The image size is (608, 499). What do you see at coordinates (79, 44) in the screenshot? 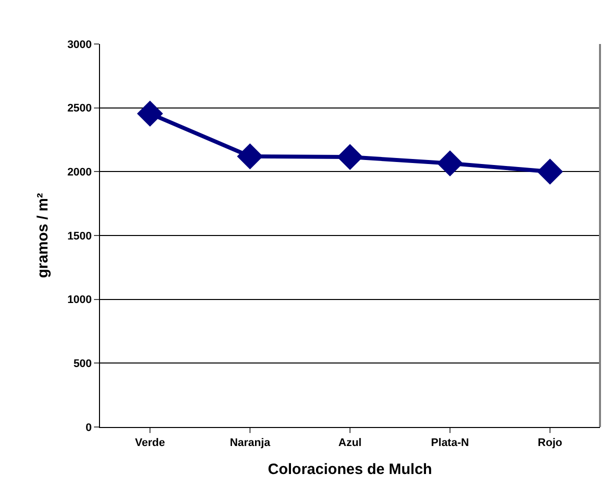
I see `y-tick-label: 3000` at bounding box center [79, 44].